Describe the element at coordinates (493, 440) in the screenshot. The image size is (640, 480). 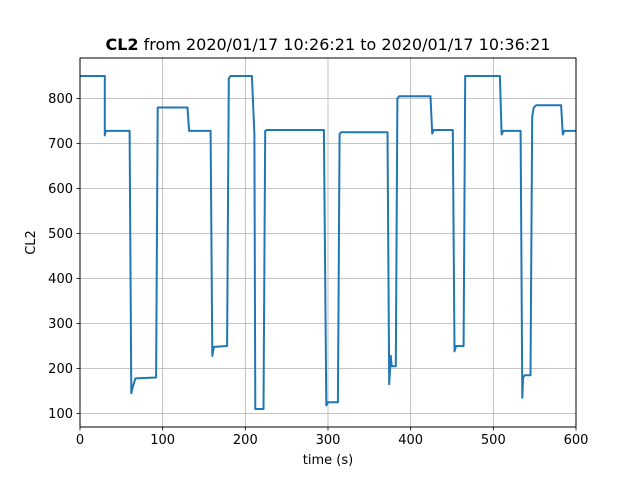
I see `x-tick-label: 500` at that location.